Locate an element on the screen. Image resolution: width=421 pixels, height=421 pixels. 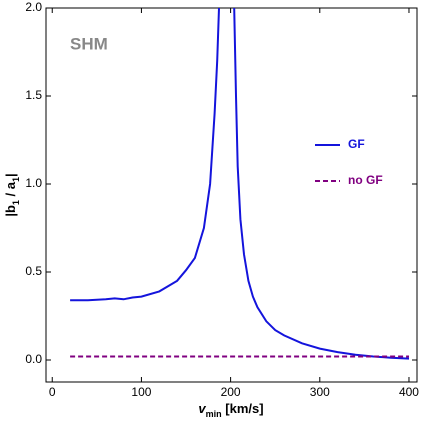
x-axis-label: vmin [km/s] is located at coordinates (230, 410).